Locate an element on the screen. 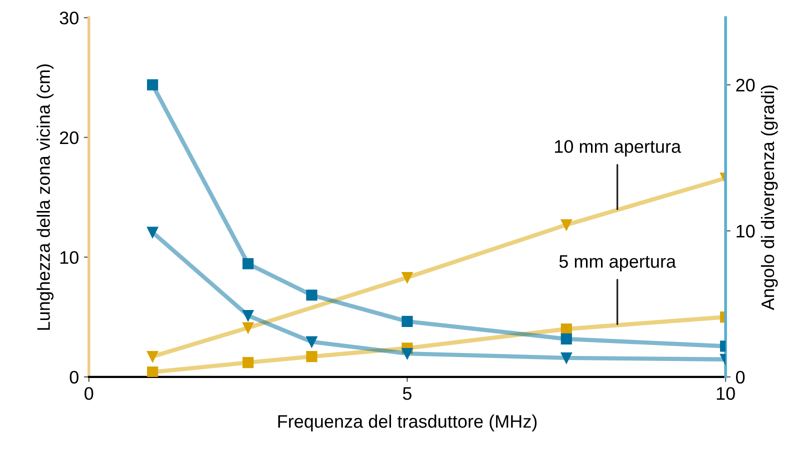  y2-tick-label: 20 is located at coordinates (745, 85).